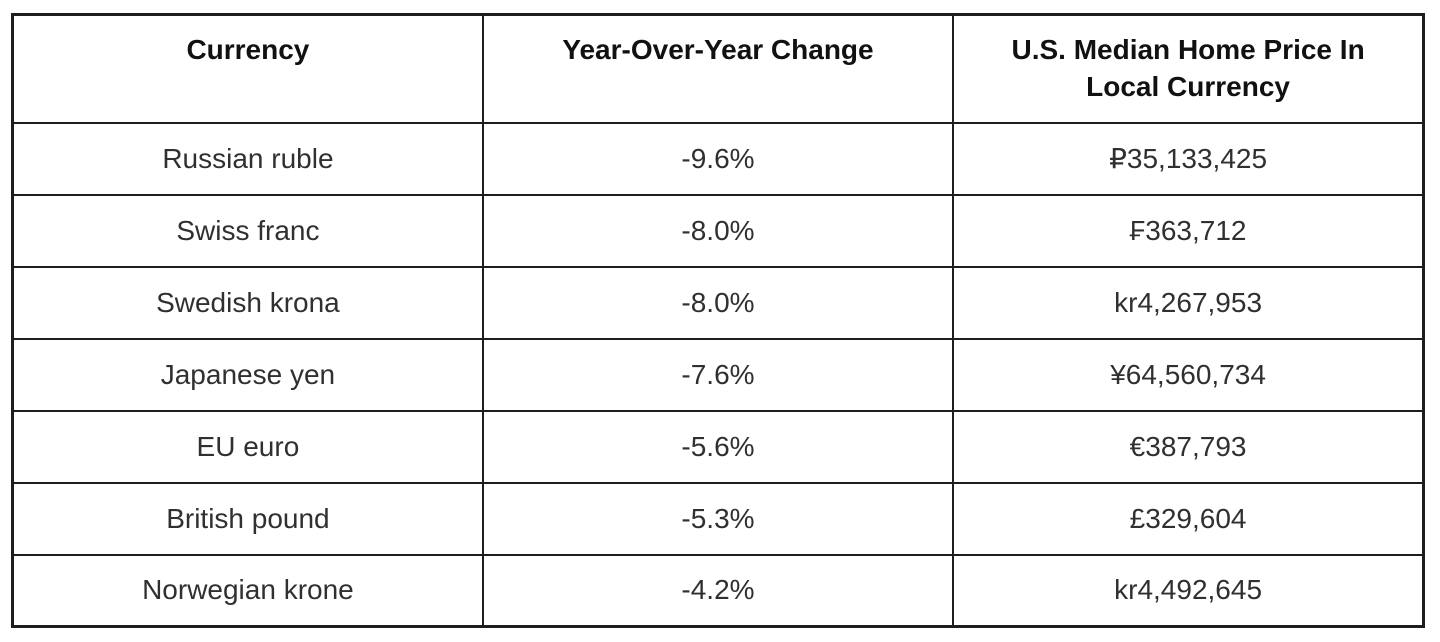 The width and height of the screenshot is (1440, 642). What do you see at coordinates (247, 446) in the screenshot?
I see `currency-cell: EU euro` at bounding box center [247, 446].